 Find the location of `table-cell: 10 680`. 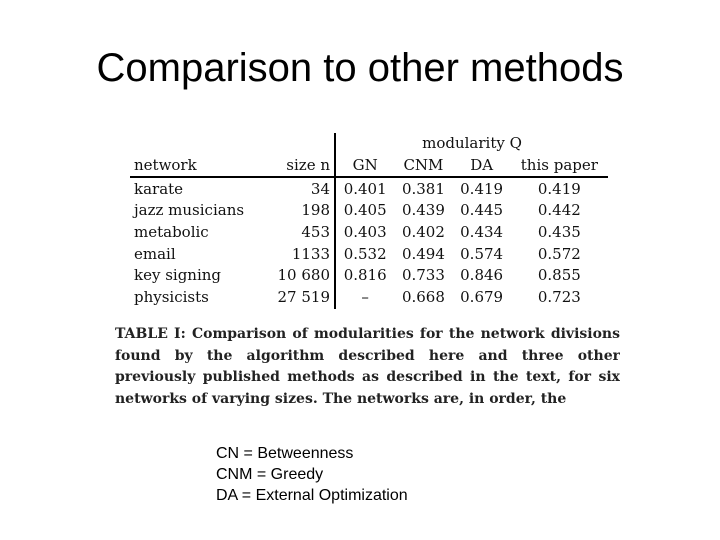

table-cell: 10 680 is located at coordinates (300, 276).